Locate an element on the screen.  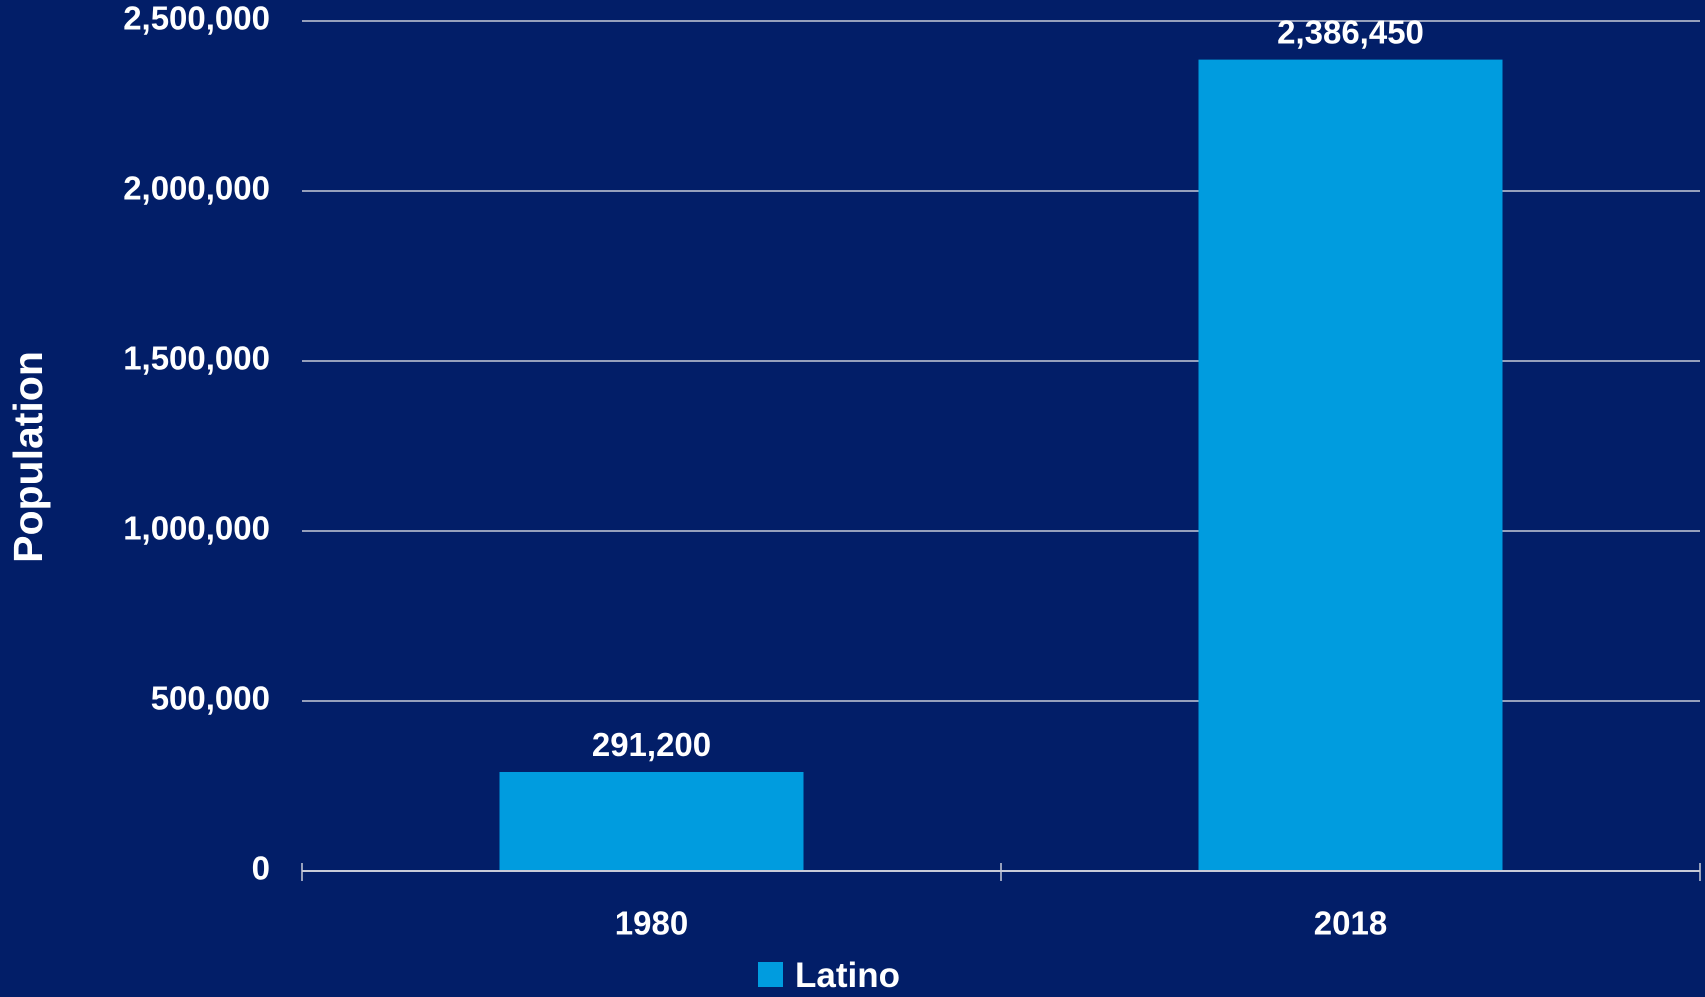
bar-2018 is located at coordinates (1350, 465).